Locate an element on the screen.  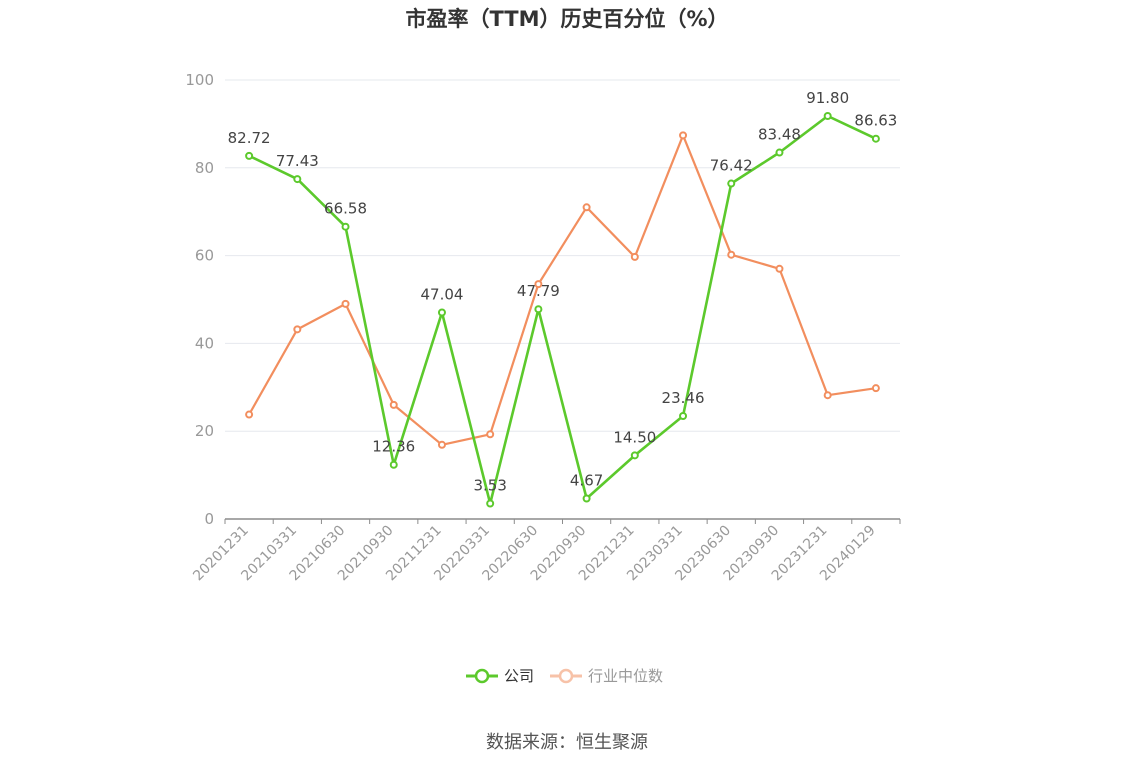
data-label: 76.42 is located at coordinates (731, 166).